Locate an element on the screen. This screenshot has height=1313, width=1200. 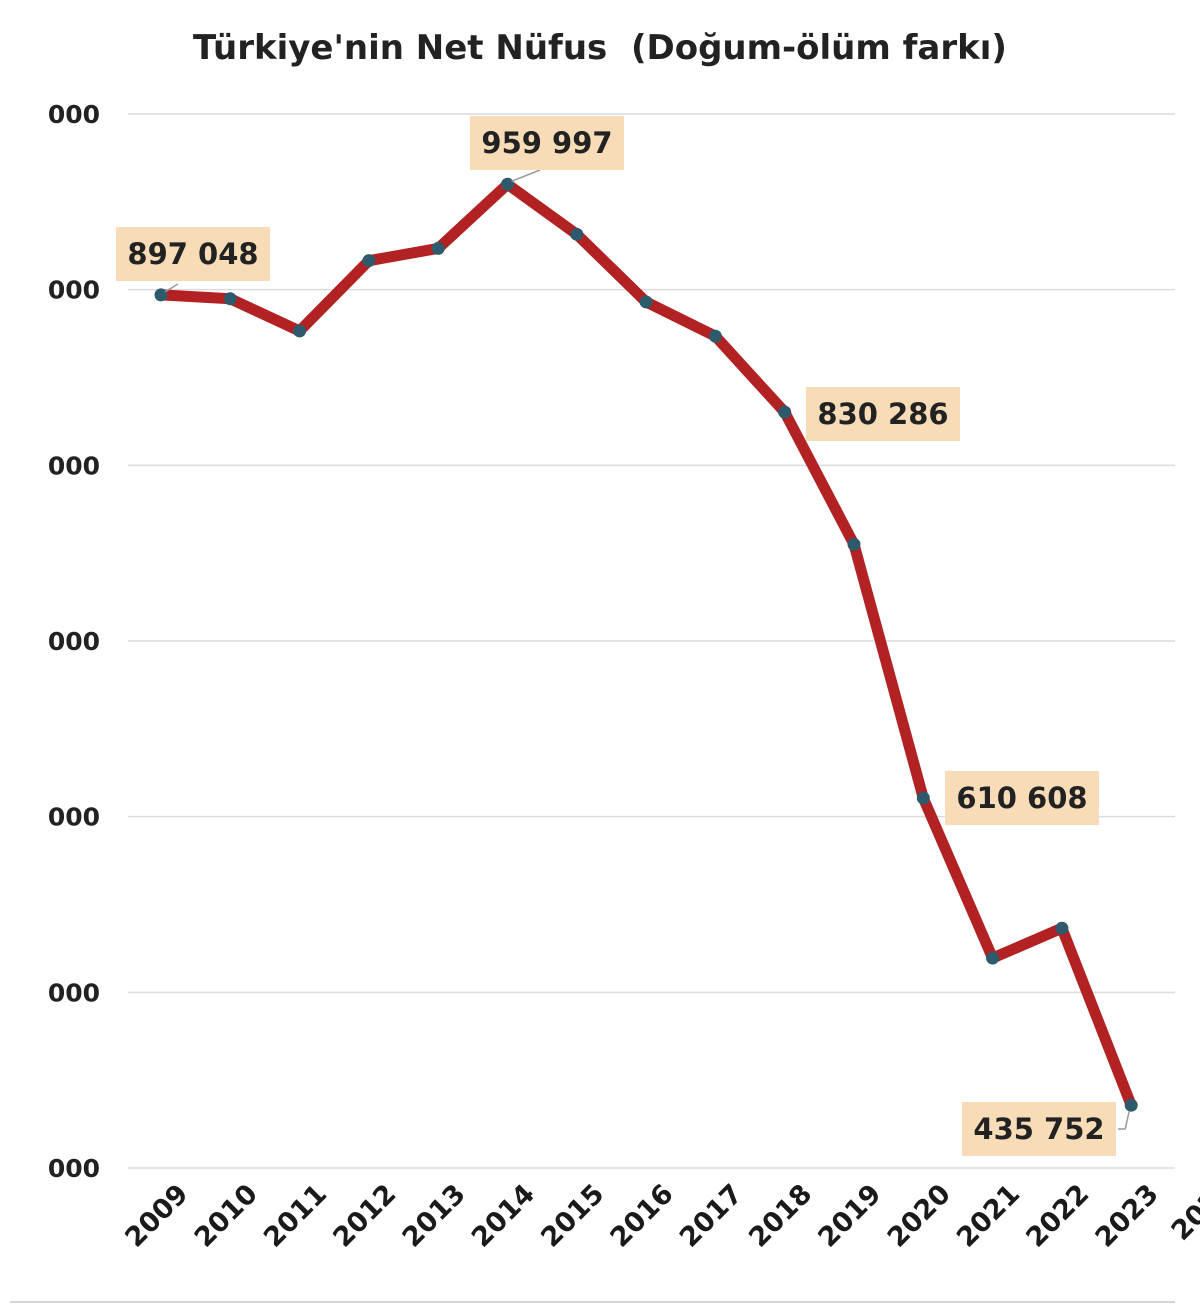
x-tick-label: 2022 is located at coordinates (1057, 1215).